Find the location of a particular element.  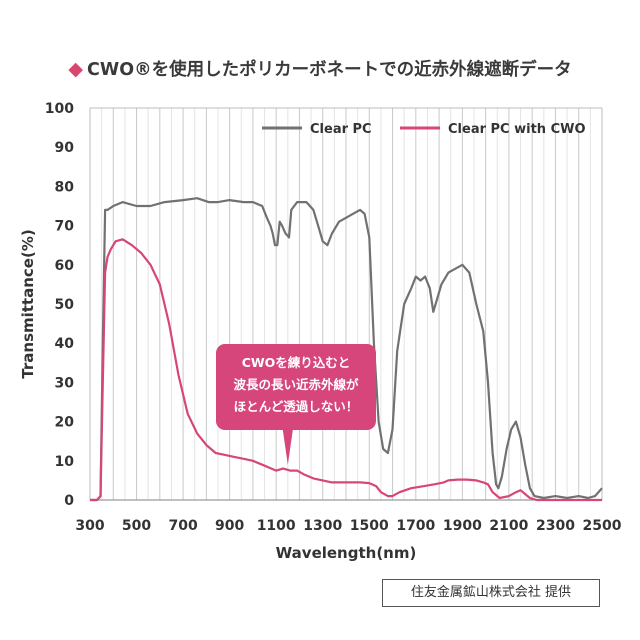

callout-box is located at coordinates (296, 387).